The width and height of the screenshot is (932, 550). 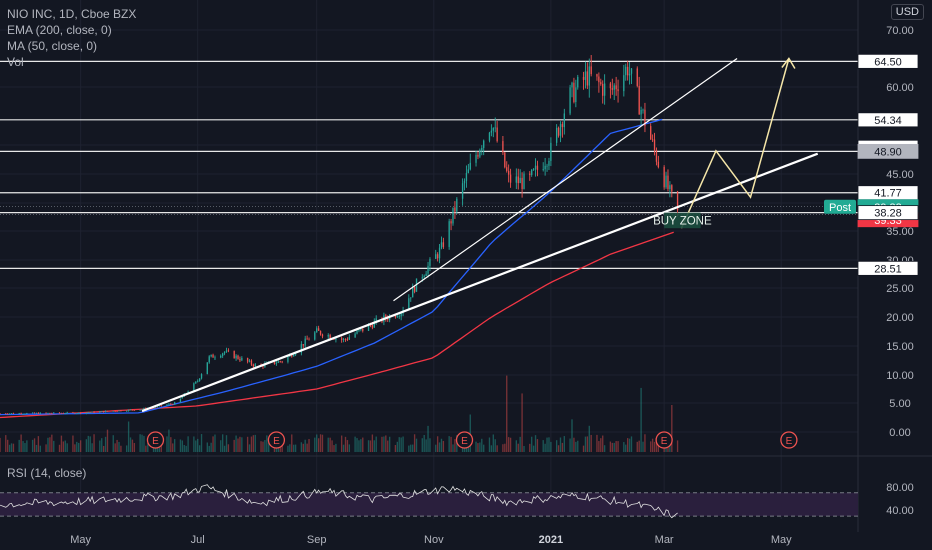 What do you see at coordinates (431, 540) in the screenshot?
I see `time-axis: May Jul Sep Nov 2021 Mar May` at bounding box center [431, 540].